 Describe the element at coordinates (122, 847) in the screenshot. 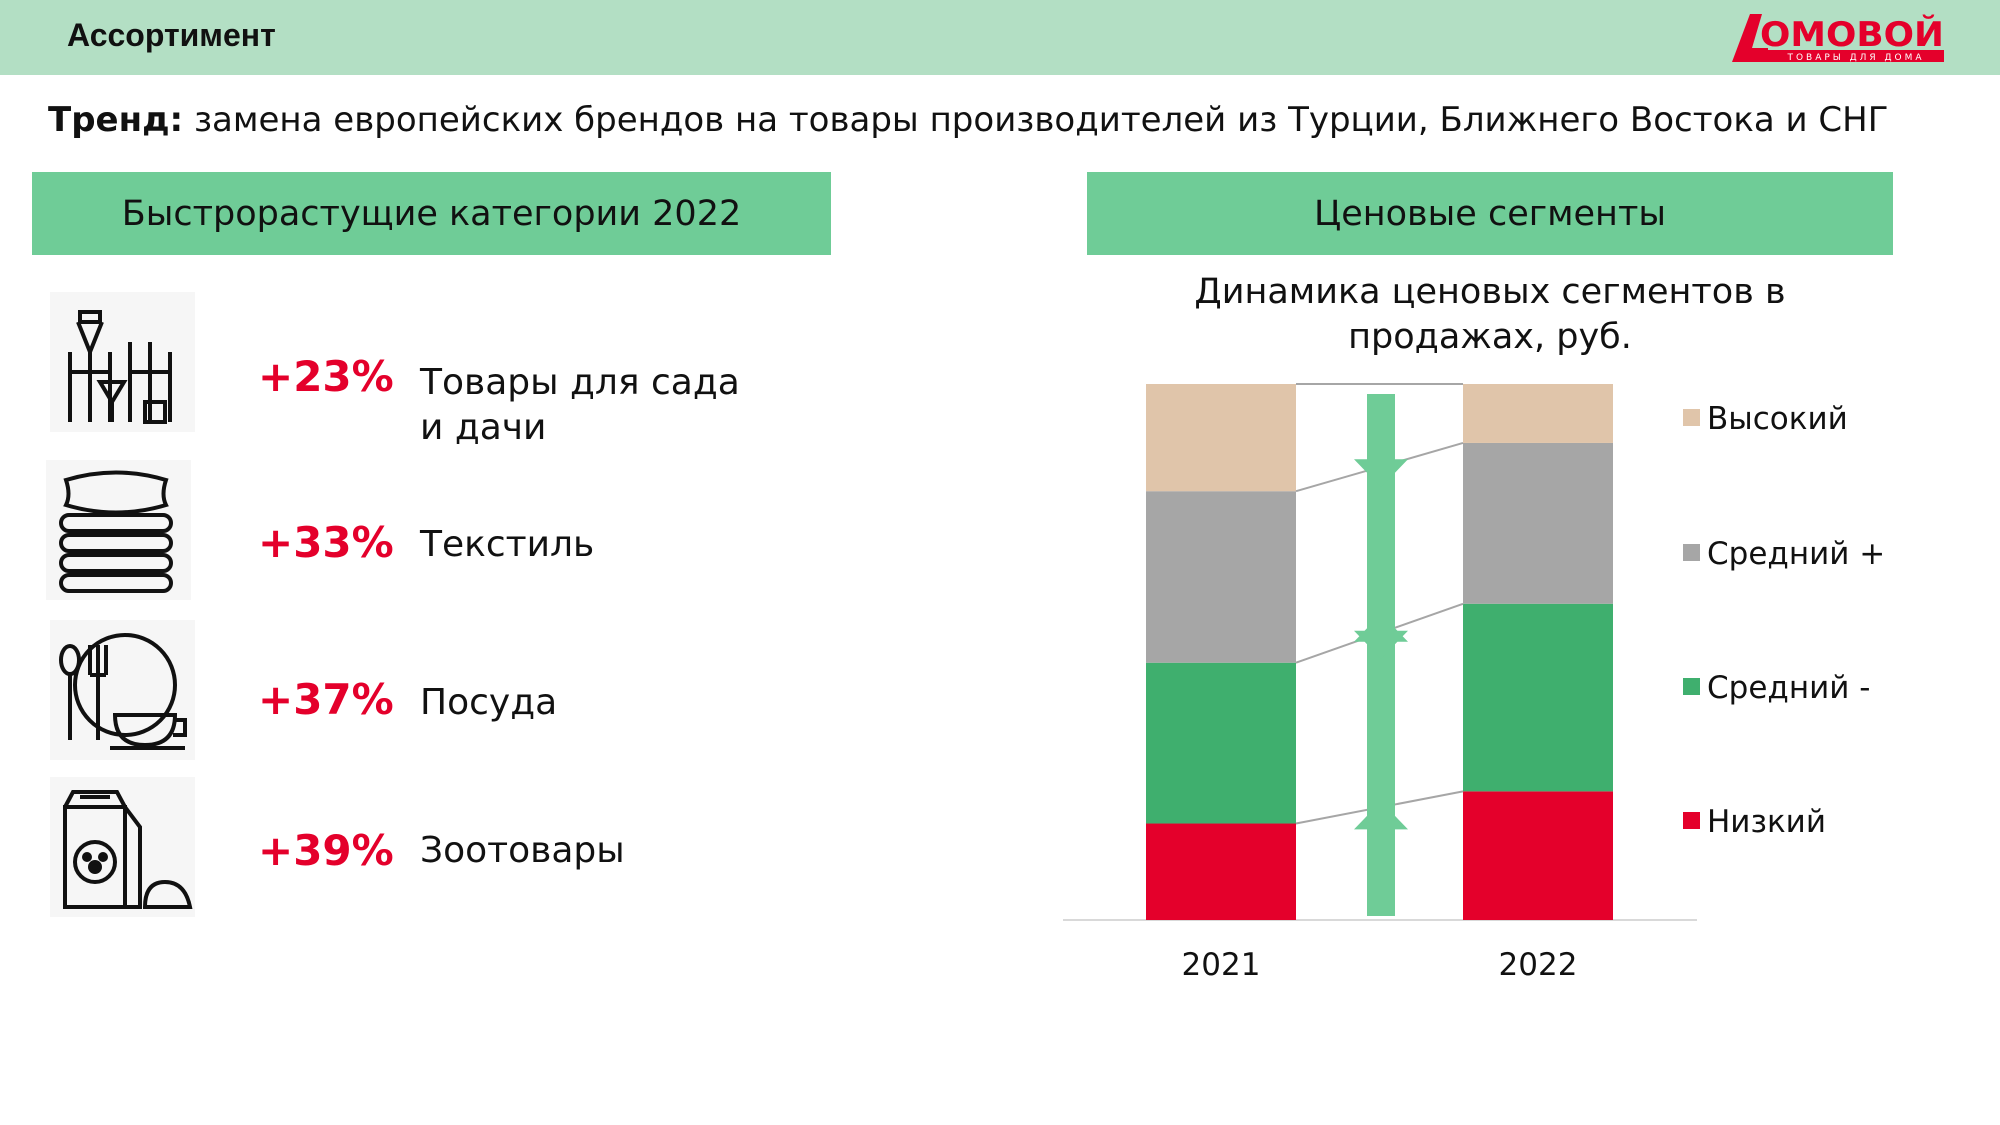

I see `pet-food-icon` at that location.